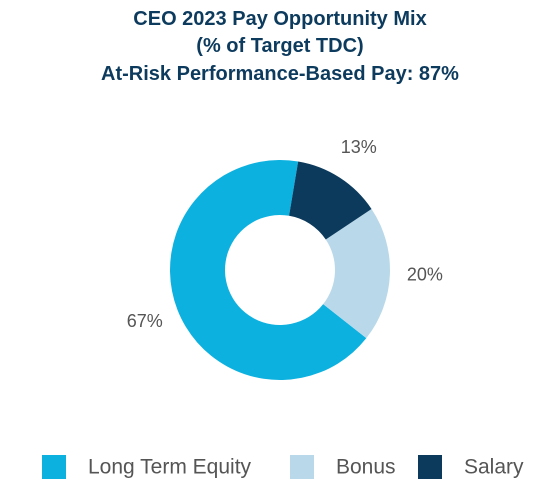 This screenshot has height=500, width=560. What do you see at coordinates (279, 46) in the screenshot?
I see `chart-title: (% of Target TDC)` at bounding box center [279, 46].